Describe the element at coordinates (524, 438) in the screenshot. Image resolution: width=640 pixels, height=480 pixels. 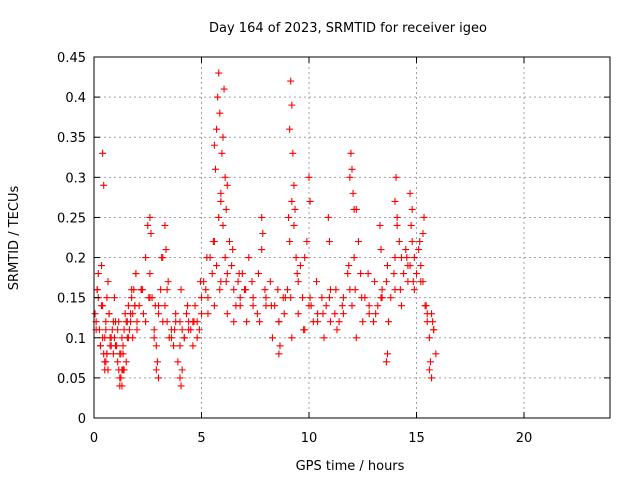
I see `x-tick-label: 20` at that location.